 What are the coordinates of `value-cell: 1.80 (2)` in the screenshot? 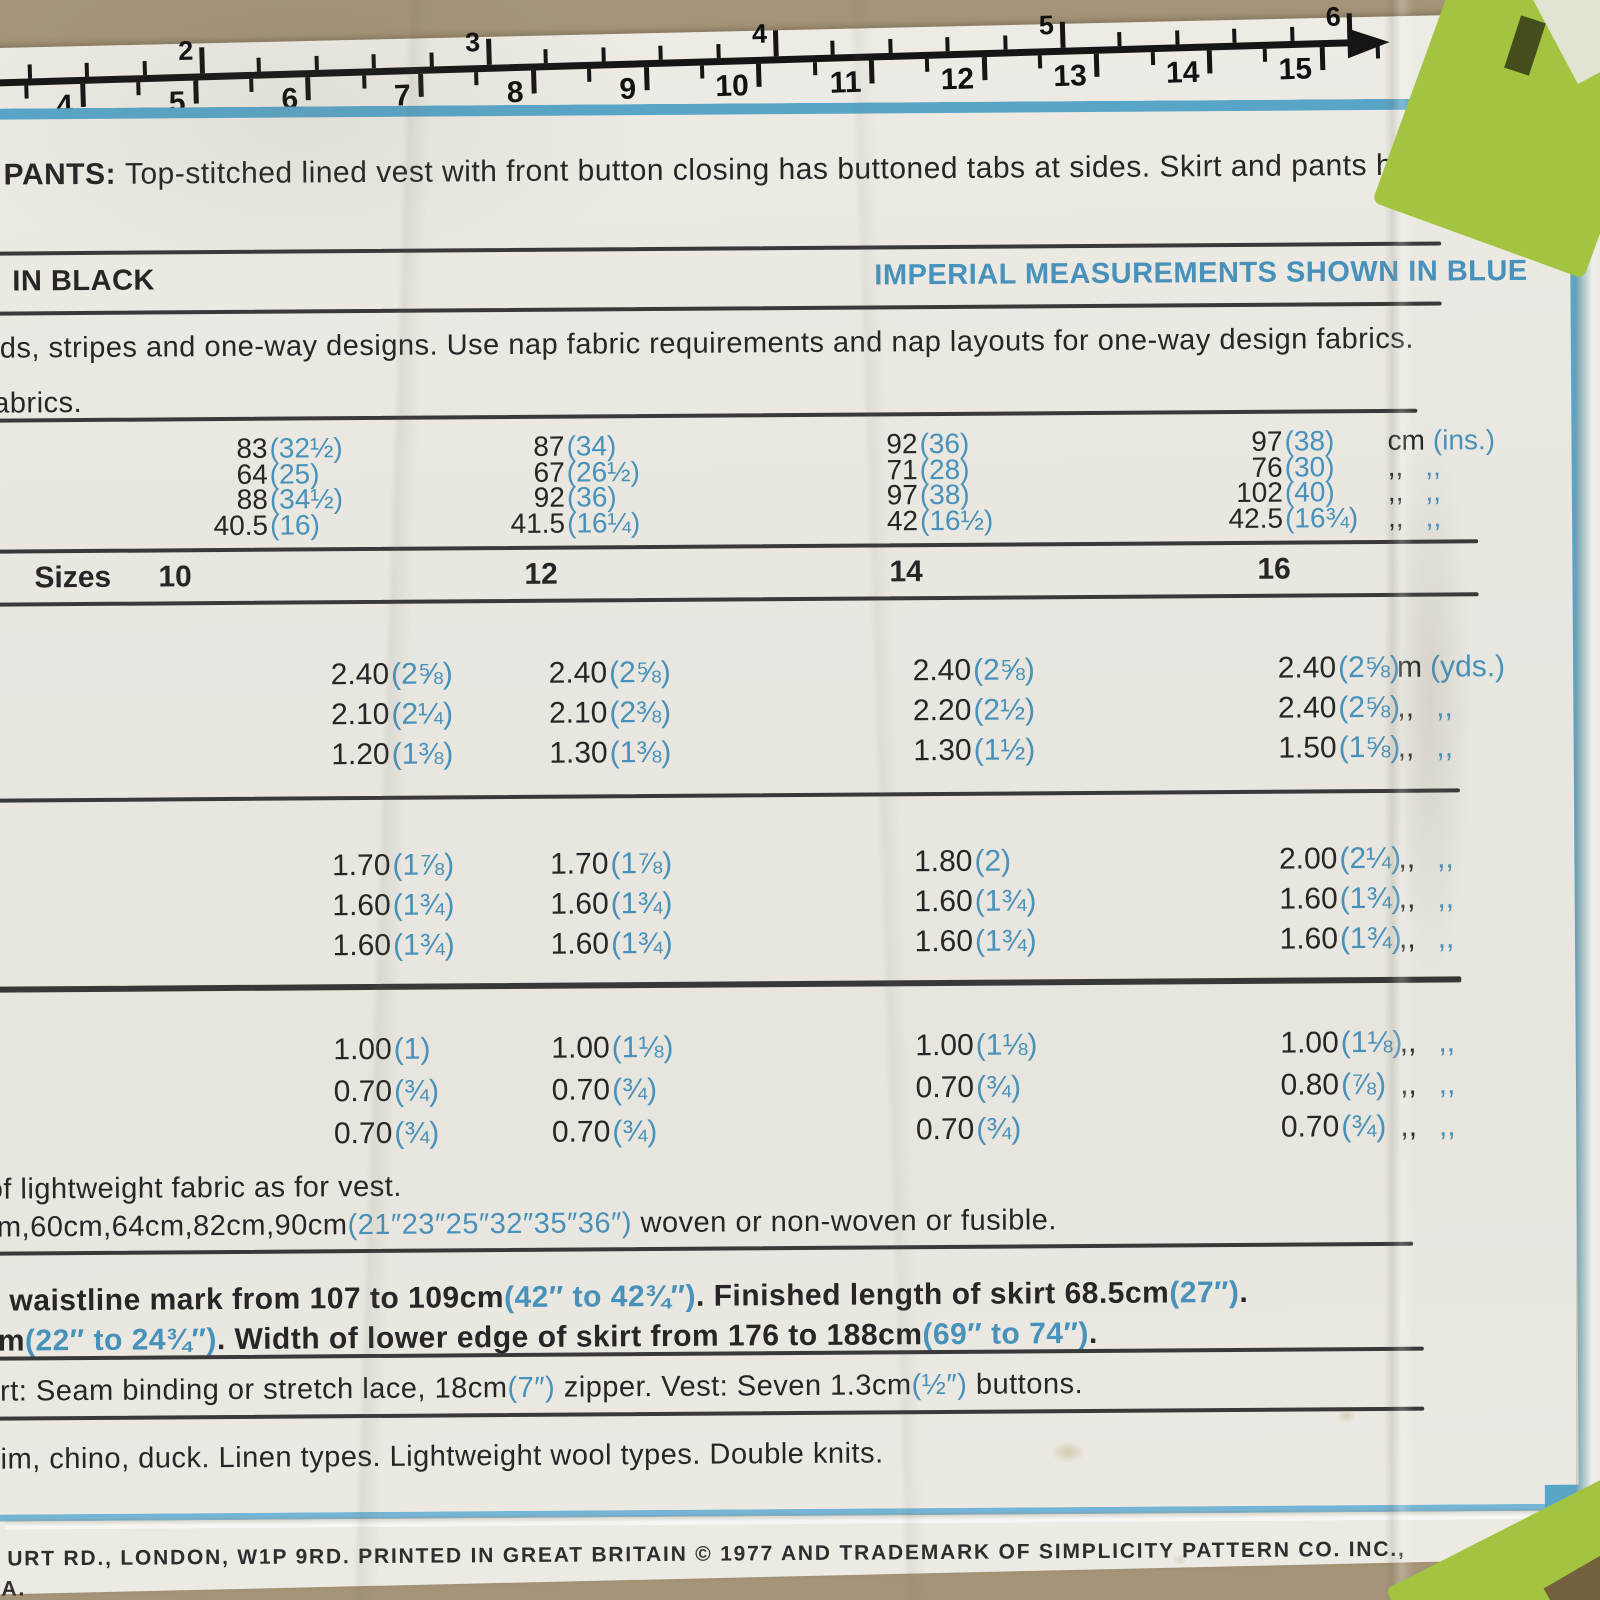 It's located at (906, 862).